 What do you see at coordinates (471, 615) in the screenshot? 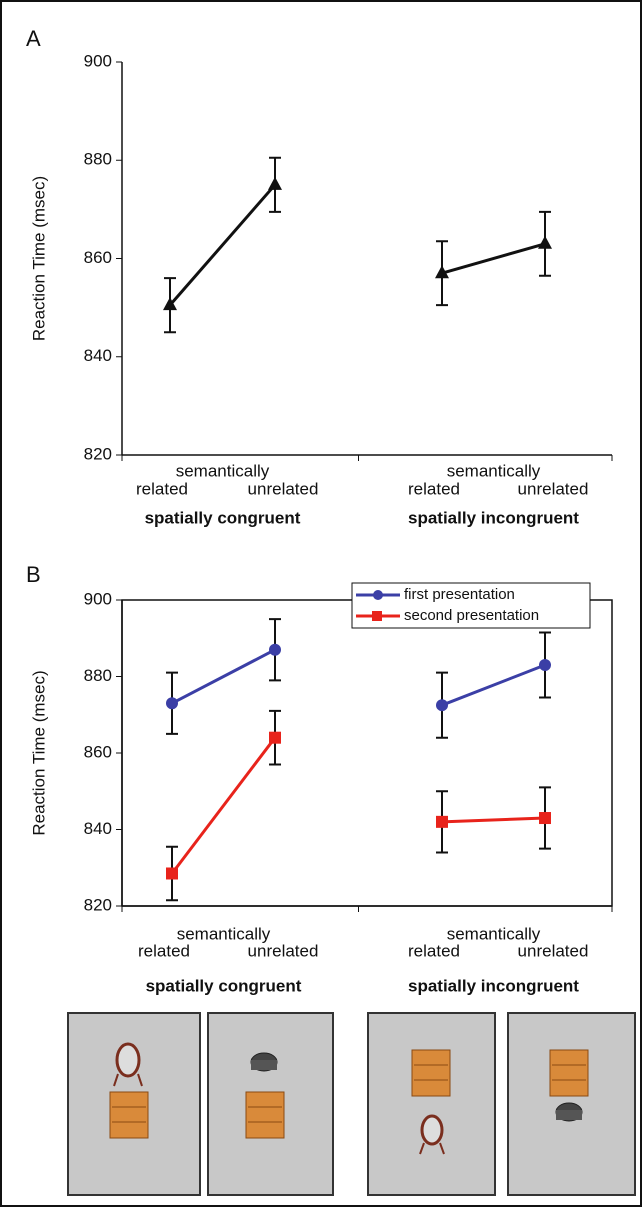
I see `legend-label: second presentation` at bounding box center [471, 615].